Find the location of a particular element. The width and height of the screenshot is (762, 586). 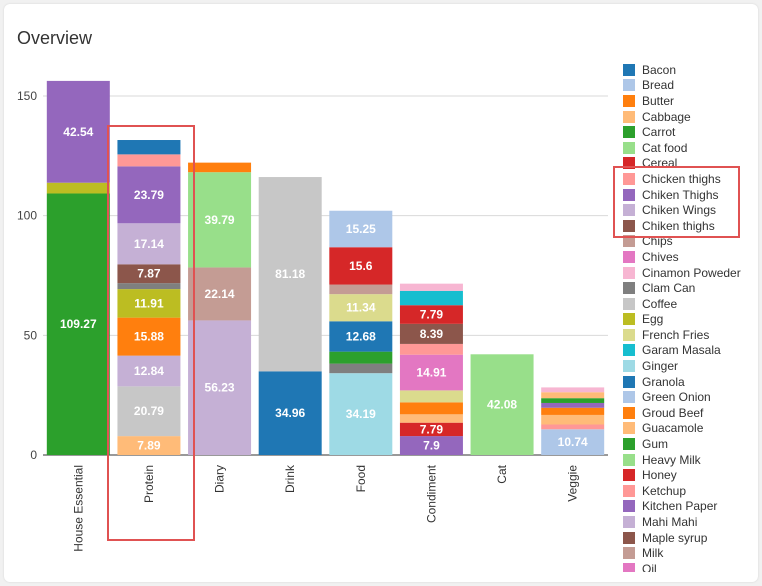

legend-label: Guacamole is located at coordinates (673, 428).